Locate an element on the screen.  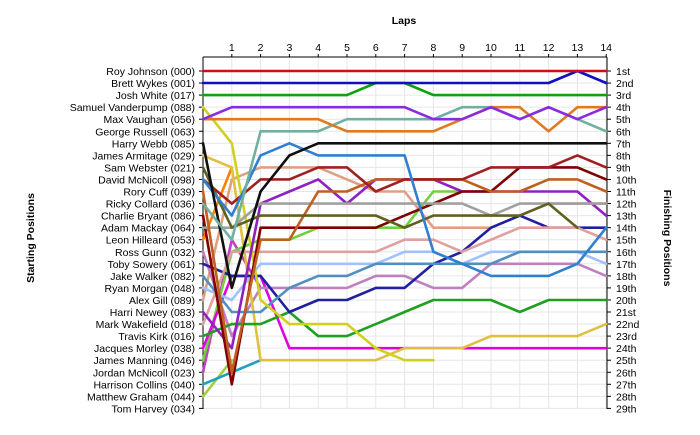
finish-label: 19th is located at coordinates (626, 289).